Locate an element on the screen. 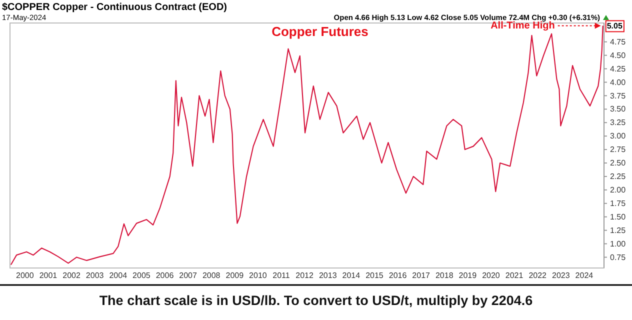  y-tick-label: 2.00 is located at coordinates (618, 189).